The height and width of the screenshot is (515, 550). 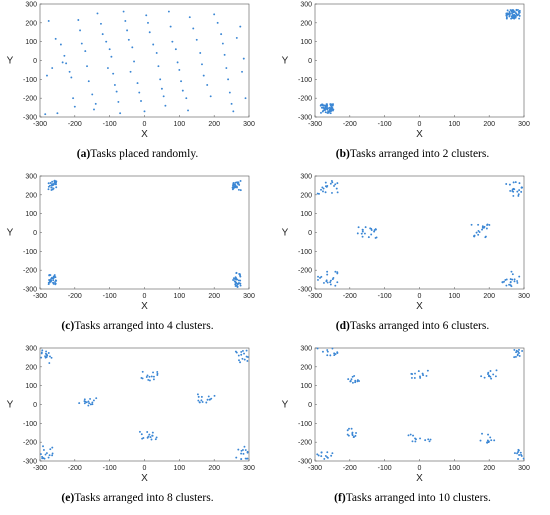 I want to click on panel-caption: (a)Tasks placed randomly., so click(x=137, y=154).